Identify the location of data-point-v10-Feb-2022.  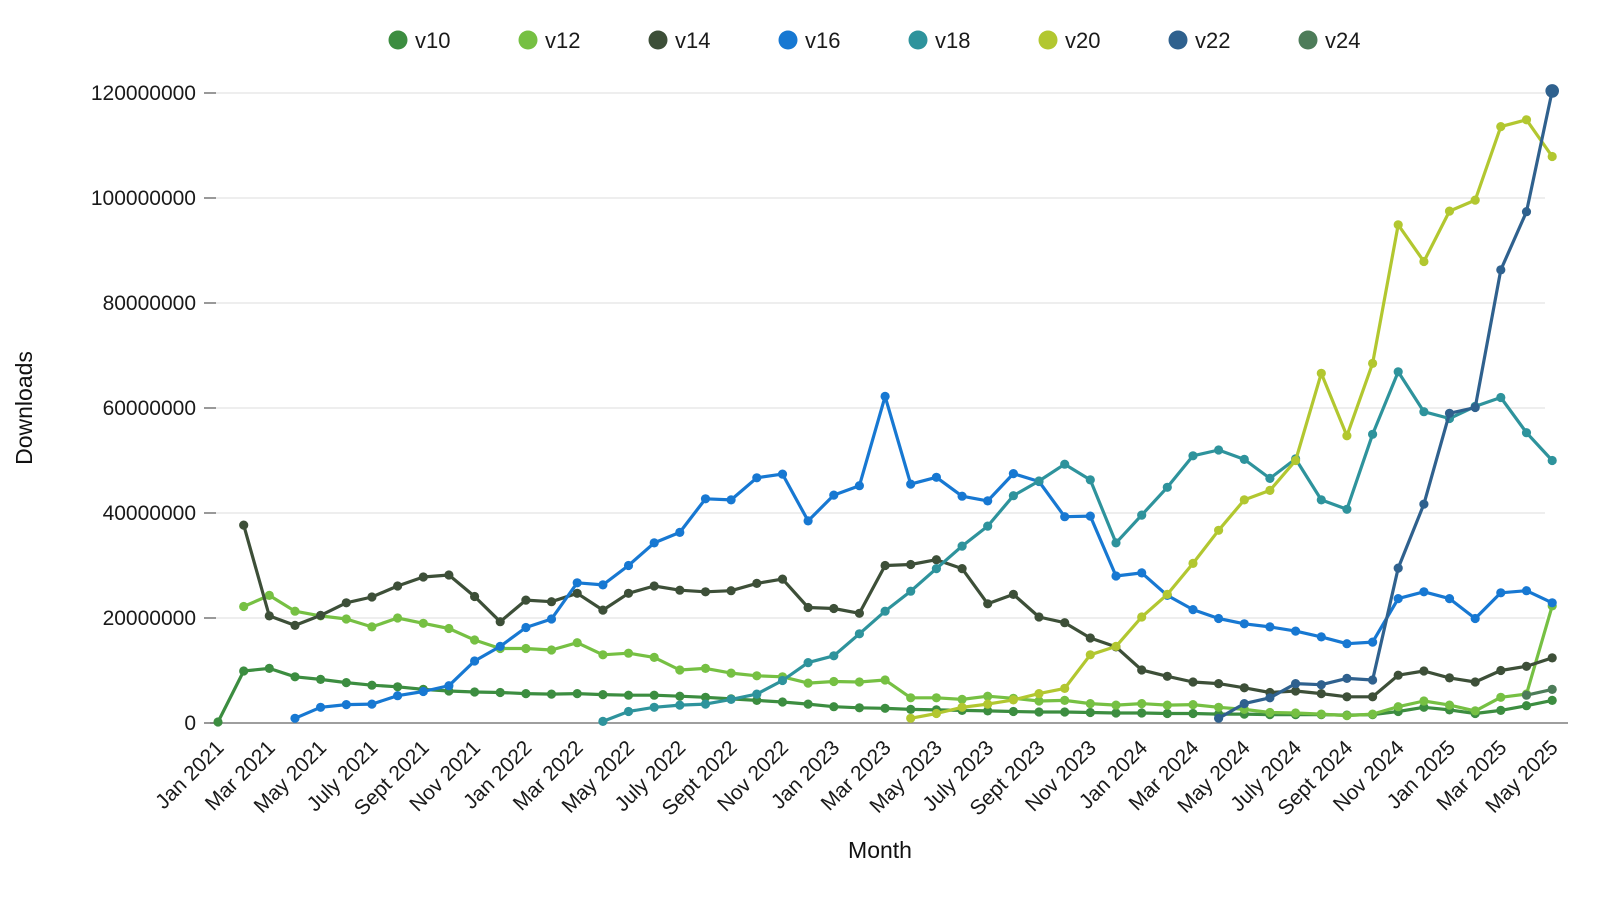
(551, 694).